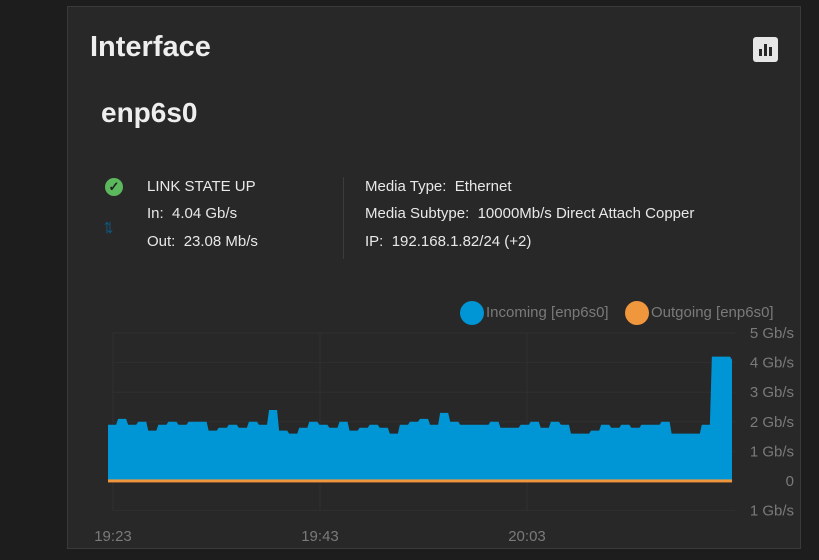 The width and height of the screenshot is (819, 560). Describe the element at coordinates (320, 536) in the screenshot. I see `x-tick-label: 19:43` at that location.